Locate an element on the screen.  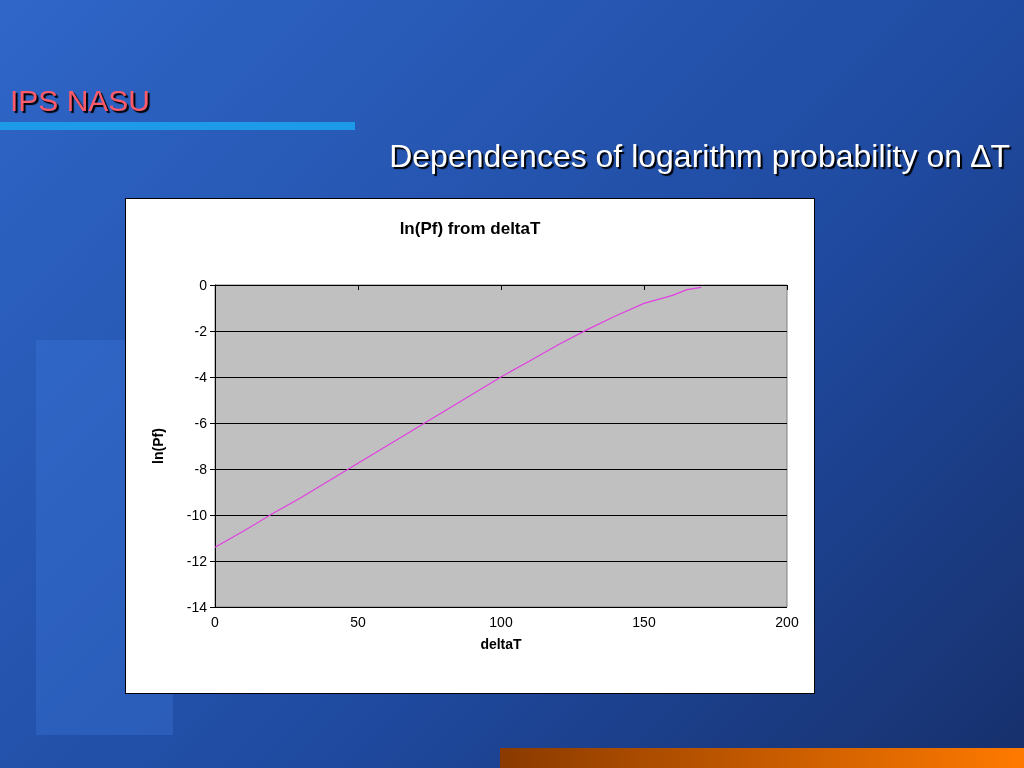
y-tick-label: -12 is located at coordinates (197, 561).